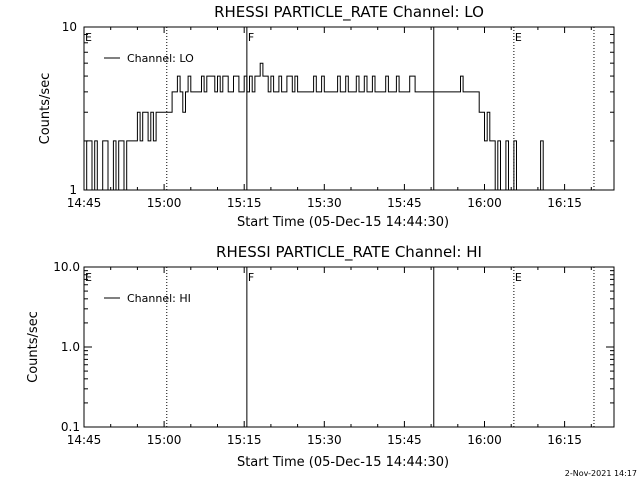 The width and height of the screenshot is (640, 480). Describe the element at coordinates (349, 12) in the screenshot. I see `chart-title: RHESSI PARTICLE_RATE Channel: LO` at that location.